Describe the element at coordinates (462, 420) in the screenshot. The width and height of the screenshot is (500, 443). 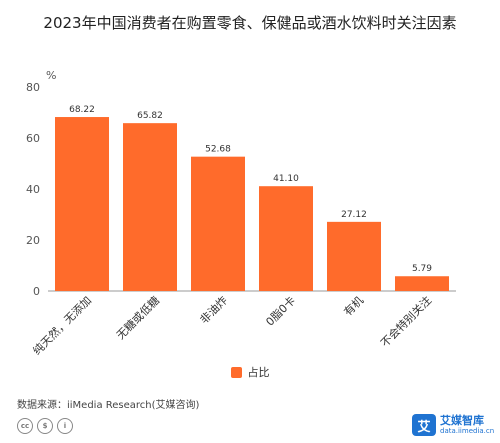
I see `brand-name: 艾媒智库` at that location.